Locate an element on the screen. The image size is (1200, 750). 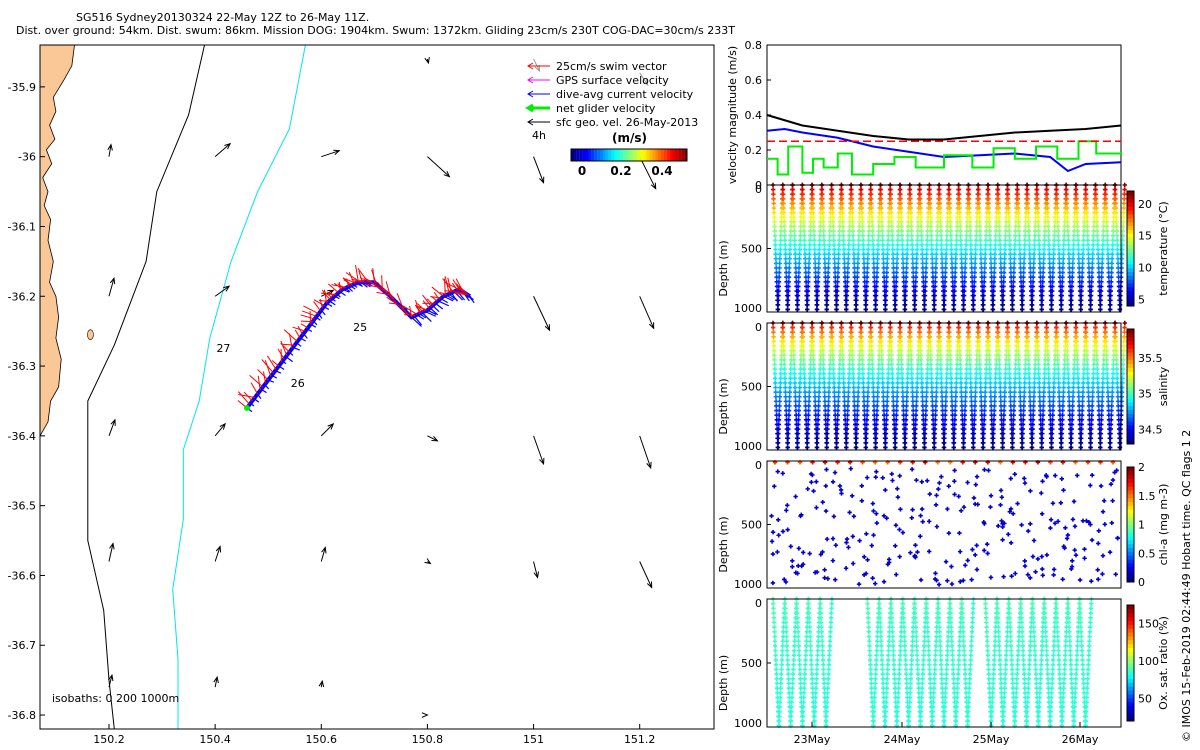
swim-vector is located at coordinates (325, 296).